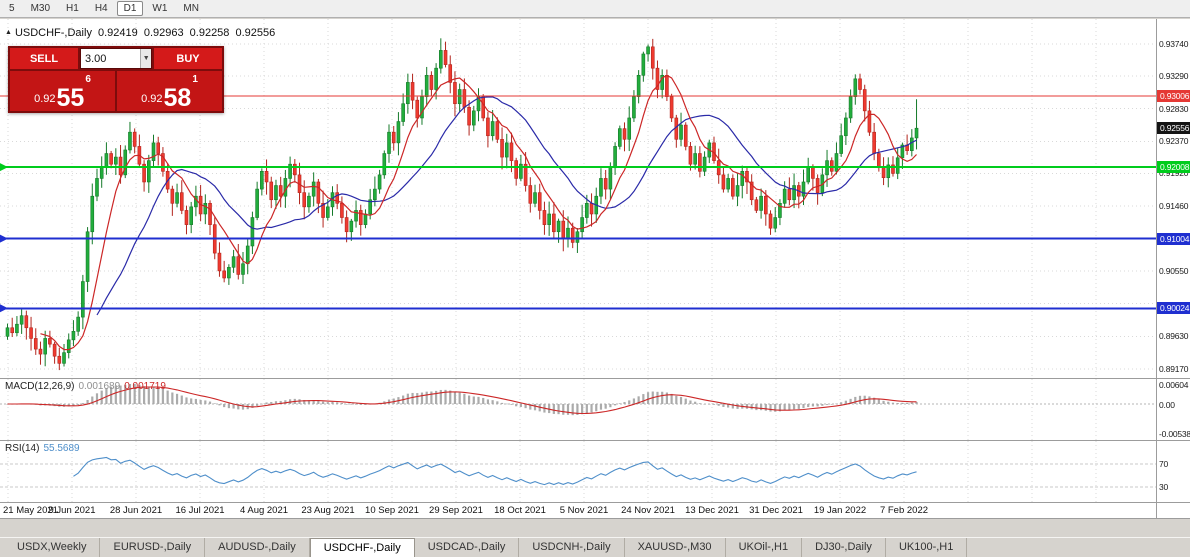 The width and height of the screenshot is (1190, 557). I want to click on trade-panel-top-row: SELL ▼ BUY, so click(116, 58).